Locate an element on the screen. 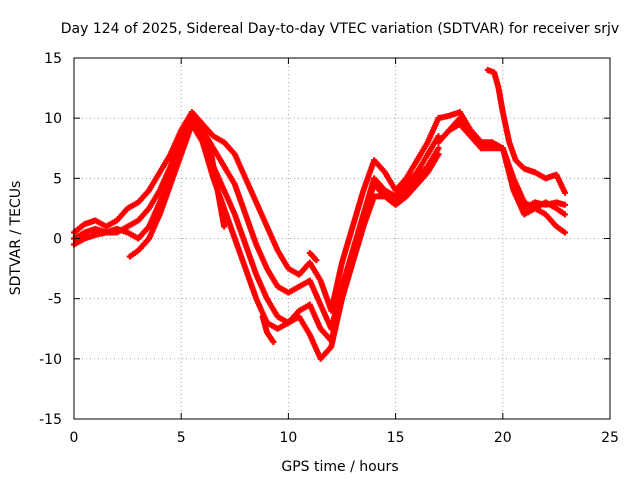 This screenshot has height=480, width=640. x-tick-label: 5 is located at coordinates (181, 438).